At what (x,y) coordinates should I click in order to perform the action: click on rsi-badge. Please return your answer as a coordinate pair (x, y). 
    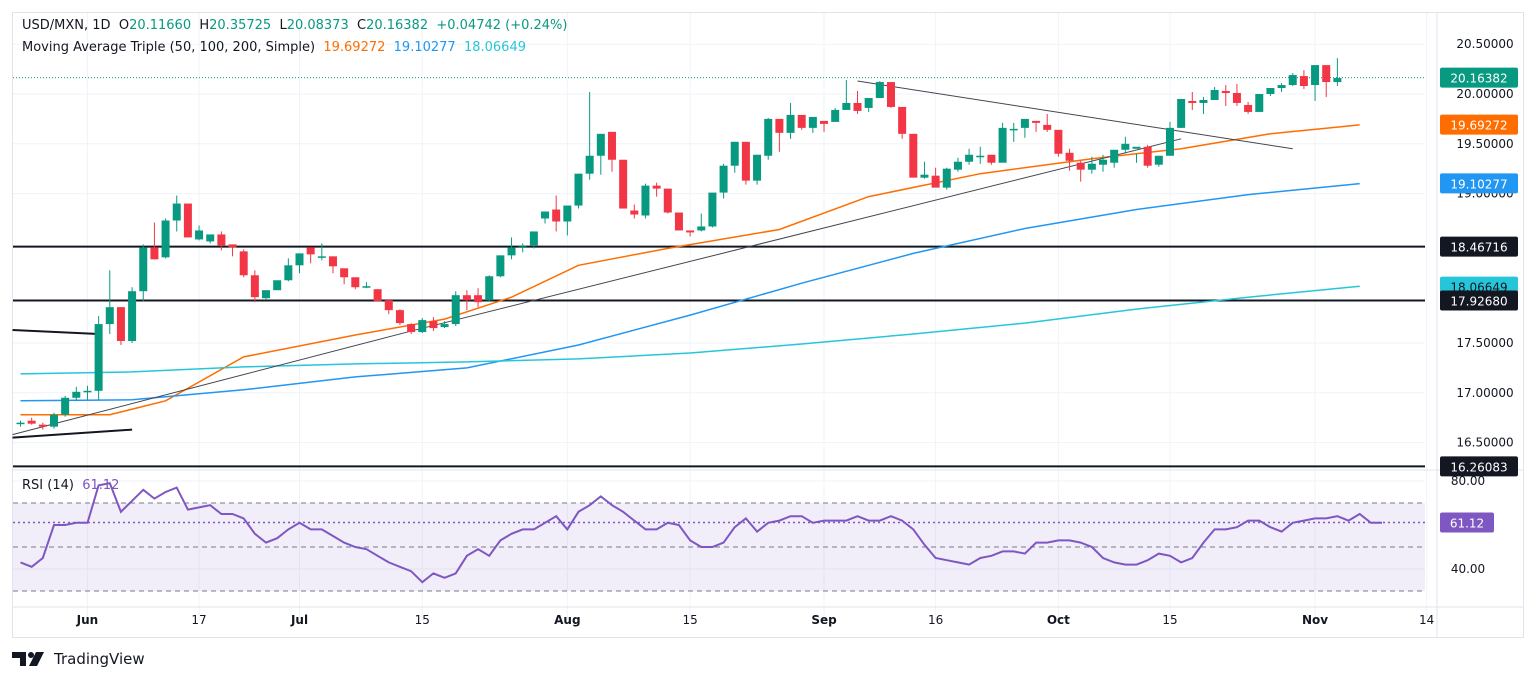
    Looking at the image, I should click on (1467, 522).